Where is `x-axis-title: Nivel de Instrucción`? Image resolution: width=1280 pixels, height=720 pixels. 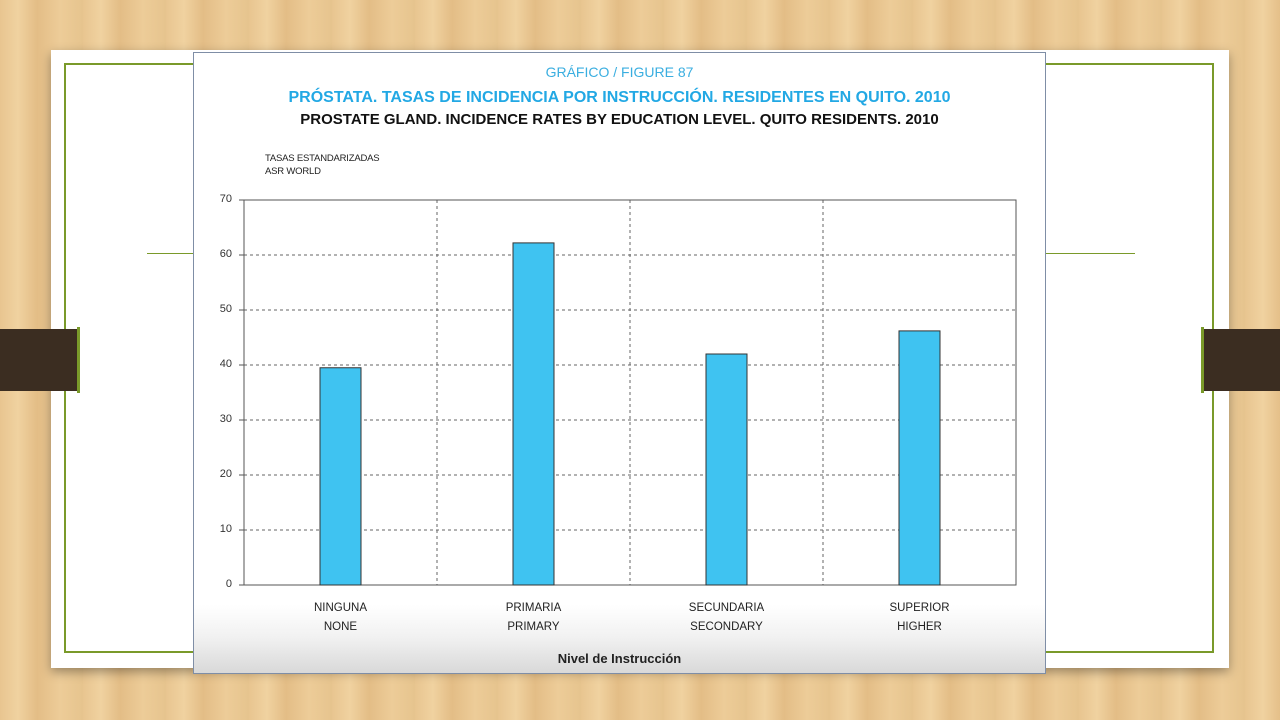
x-axis-title: Nivel de Instrucción is located at coordinates (619, 658).